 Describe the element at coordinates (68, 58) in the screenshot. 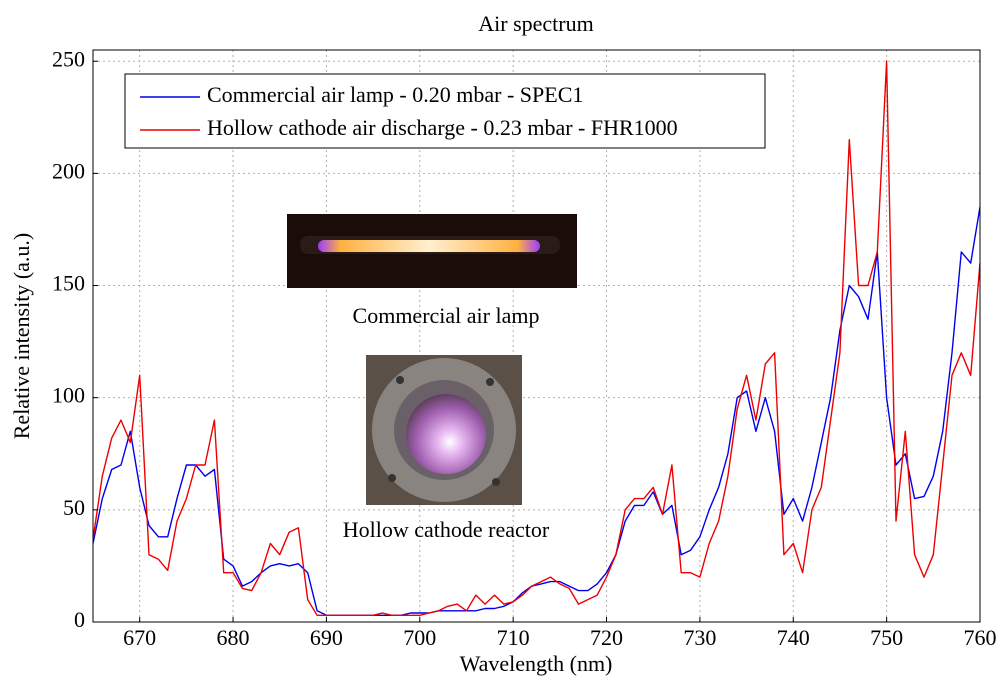

I see `y-tick-label: 250` at that location.